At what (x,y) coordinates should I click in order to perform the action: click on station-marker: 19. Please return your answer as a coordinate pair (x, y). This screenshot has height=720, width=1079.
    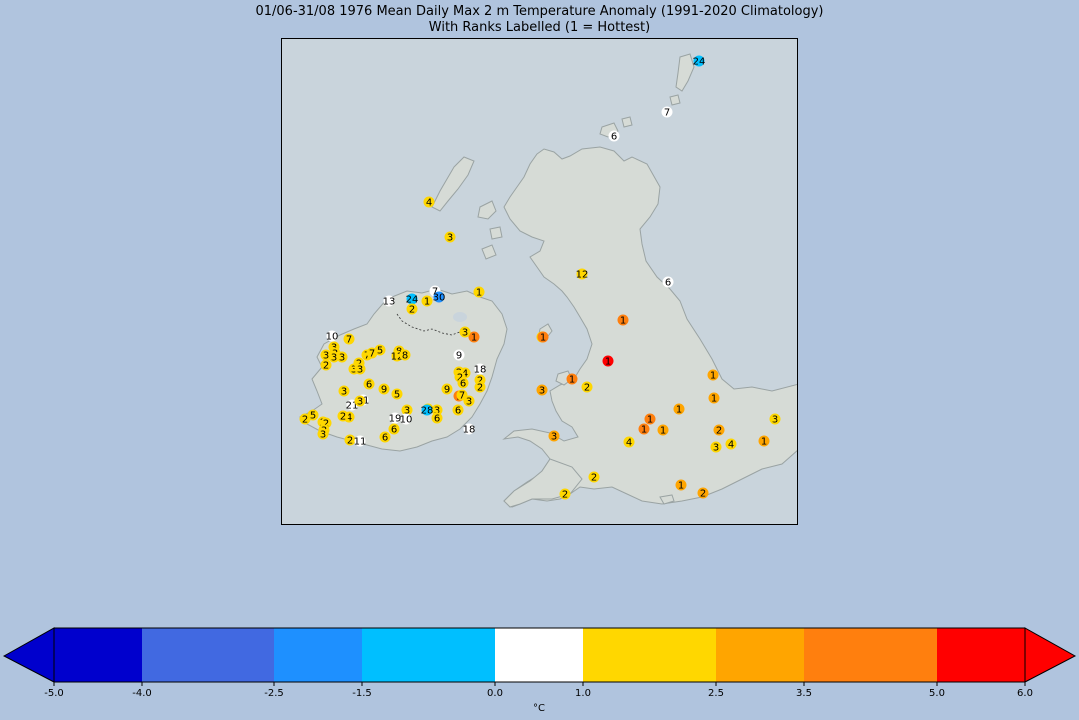
    Looking at the image, I should click on (395, 418).